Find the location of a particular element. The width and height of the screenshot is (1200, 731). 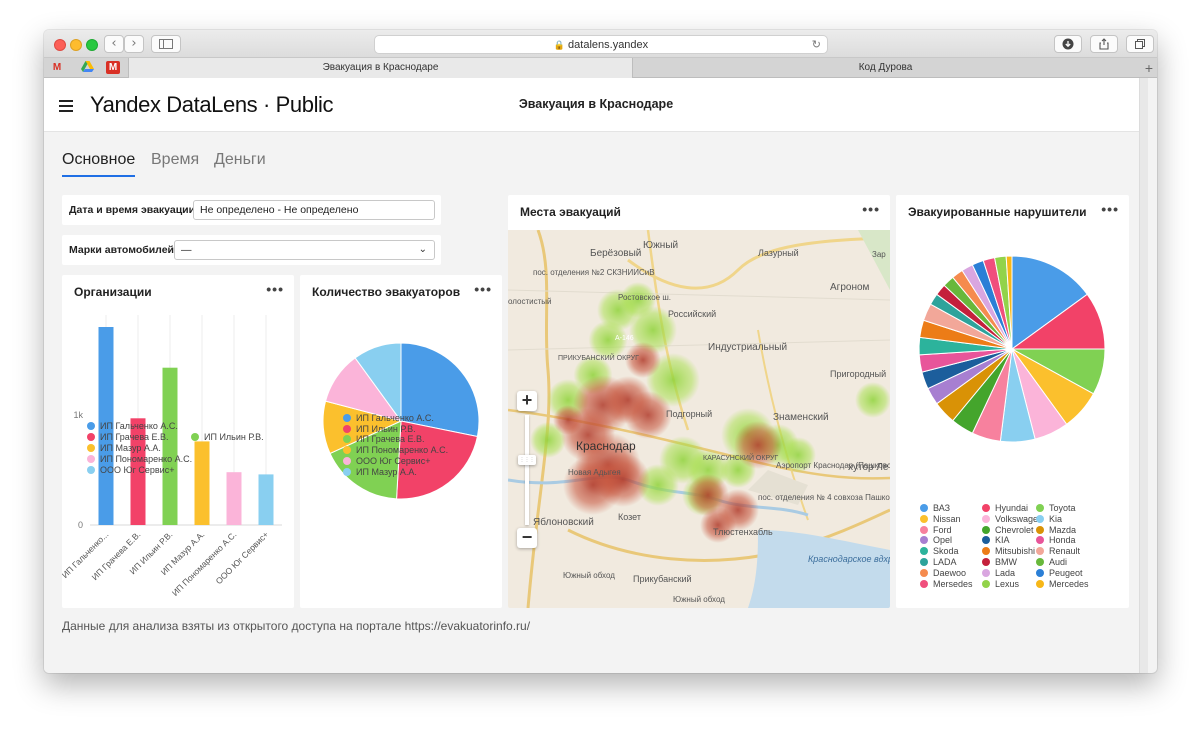

map-label: Тлюстенхабль is located at coordinates (743, 532).